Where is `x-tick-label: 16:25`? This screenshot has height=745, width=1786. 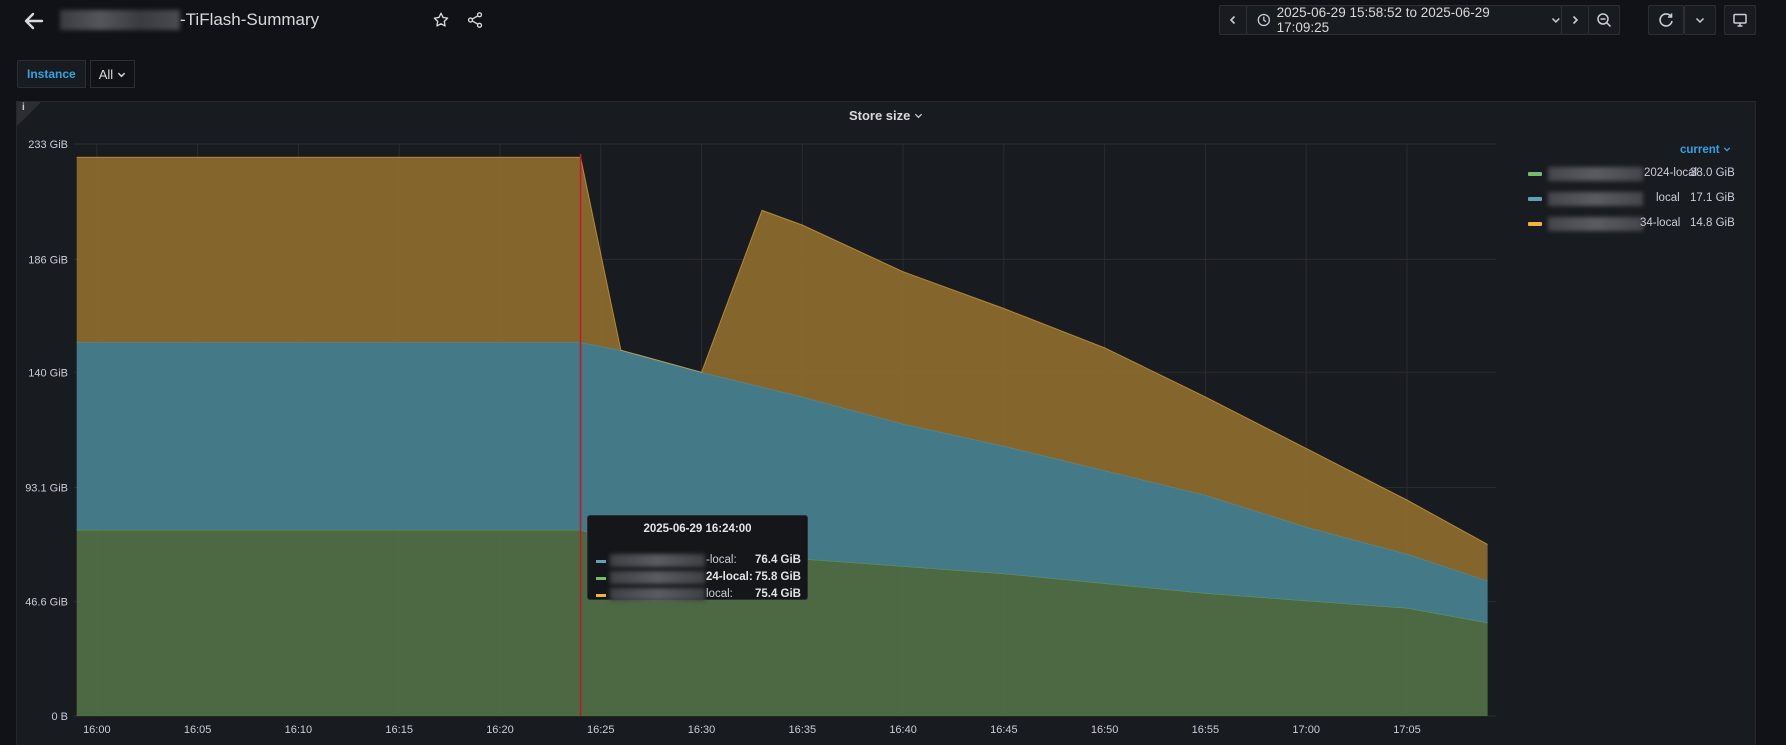
x-tick-label: 16:25 is located at coordinates (601, 730).